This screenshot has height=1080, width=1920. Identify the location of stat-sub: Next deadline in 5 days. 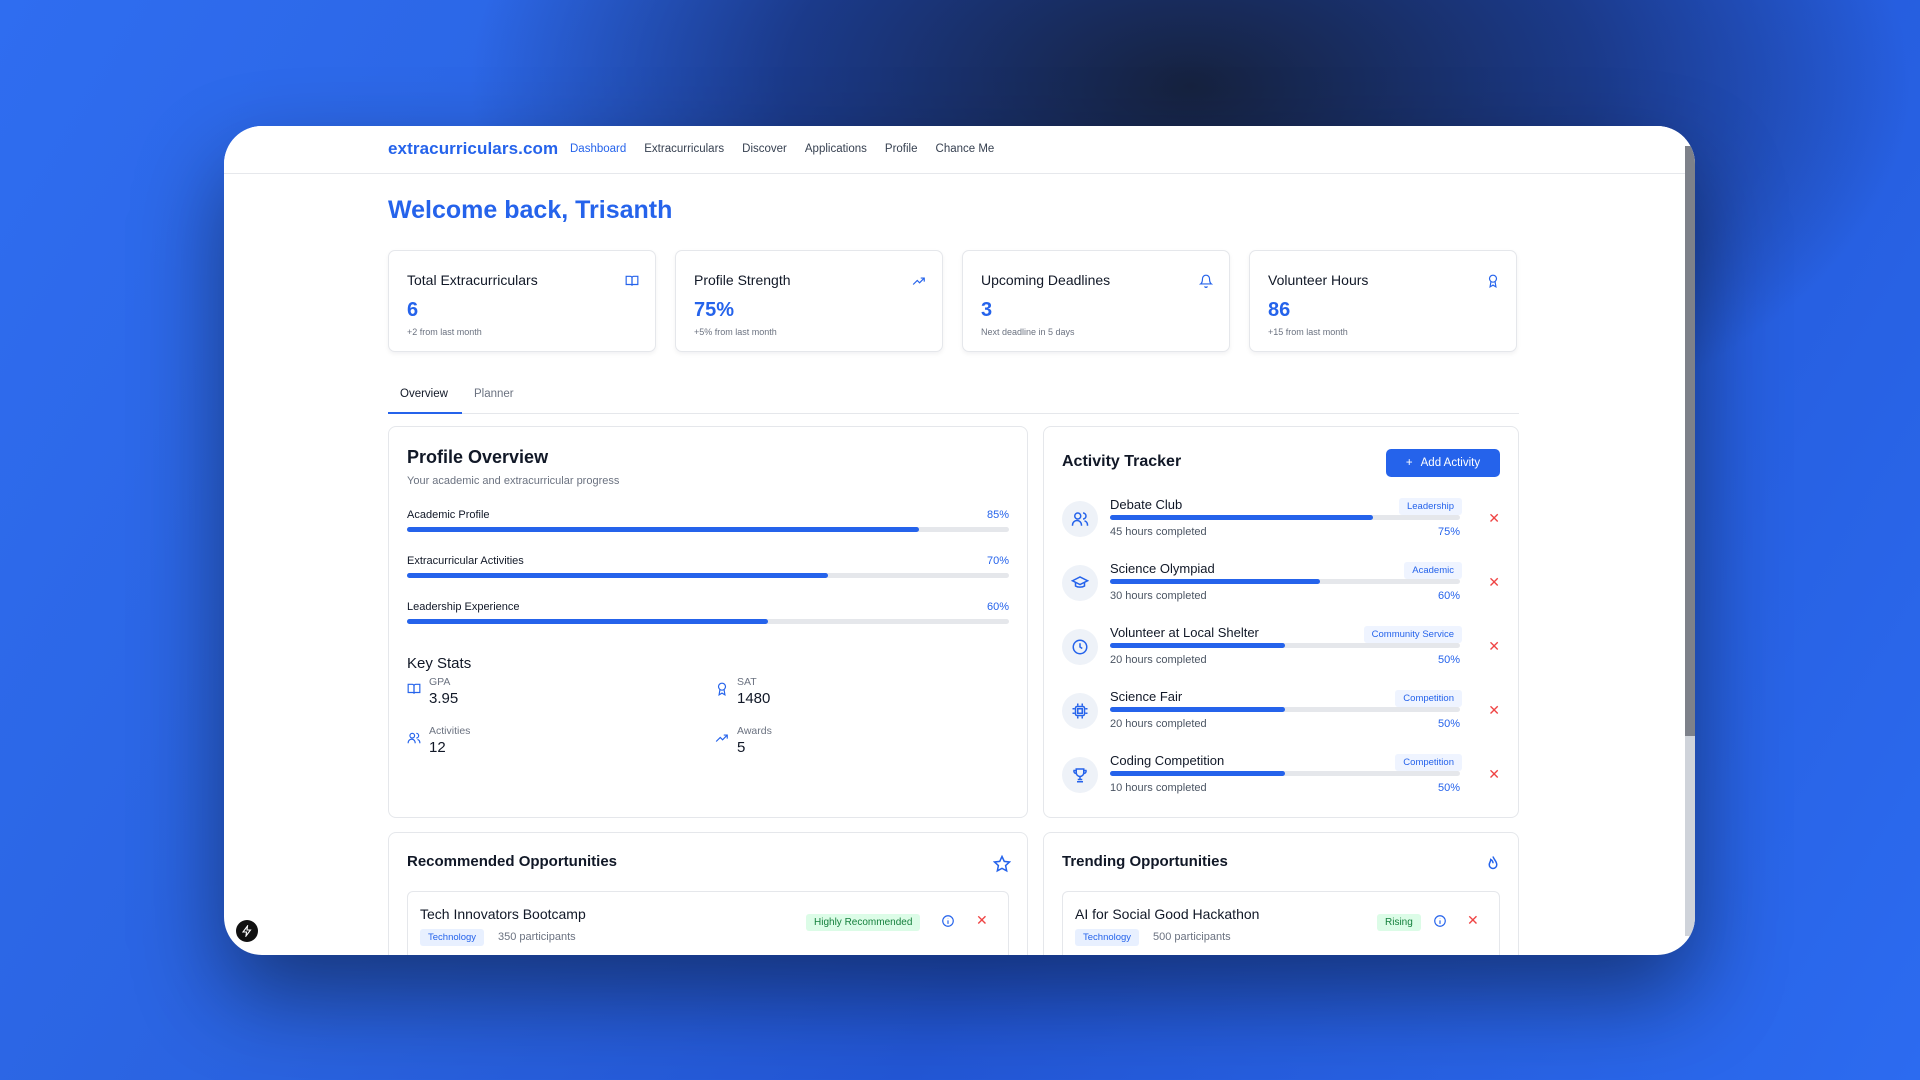
(1028, 332).